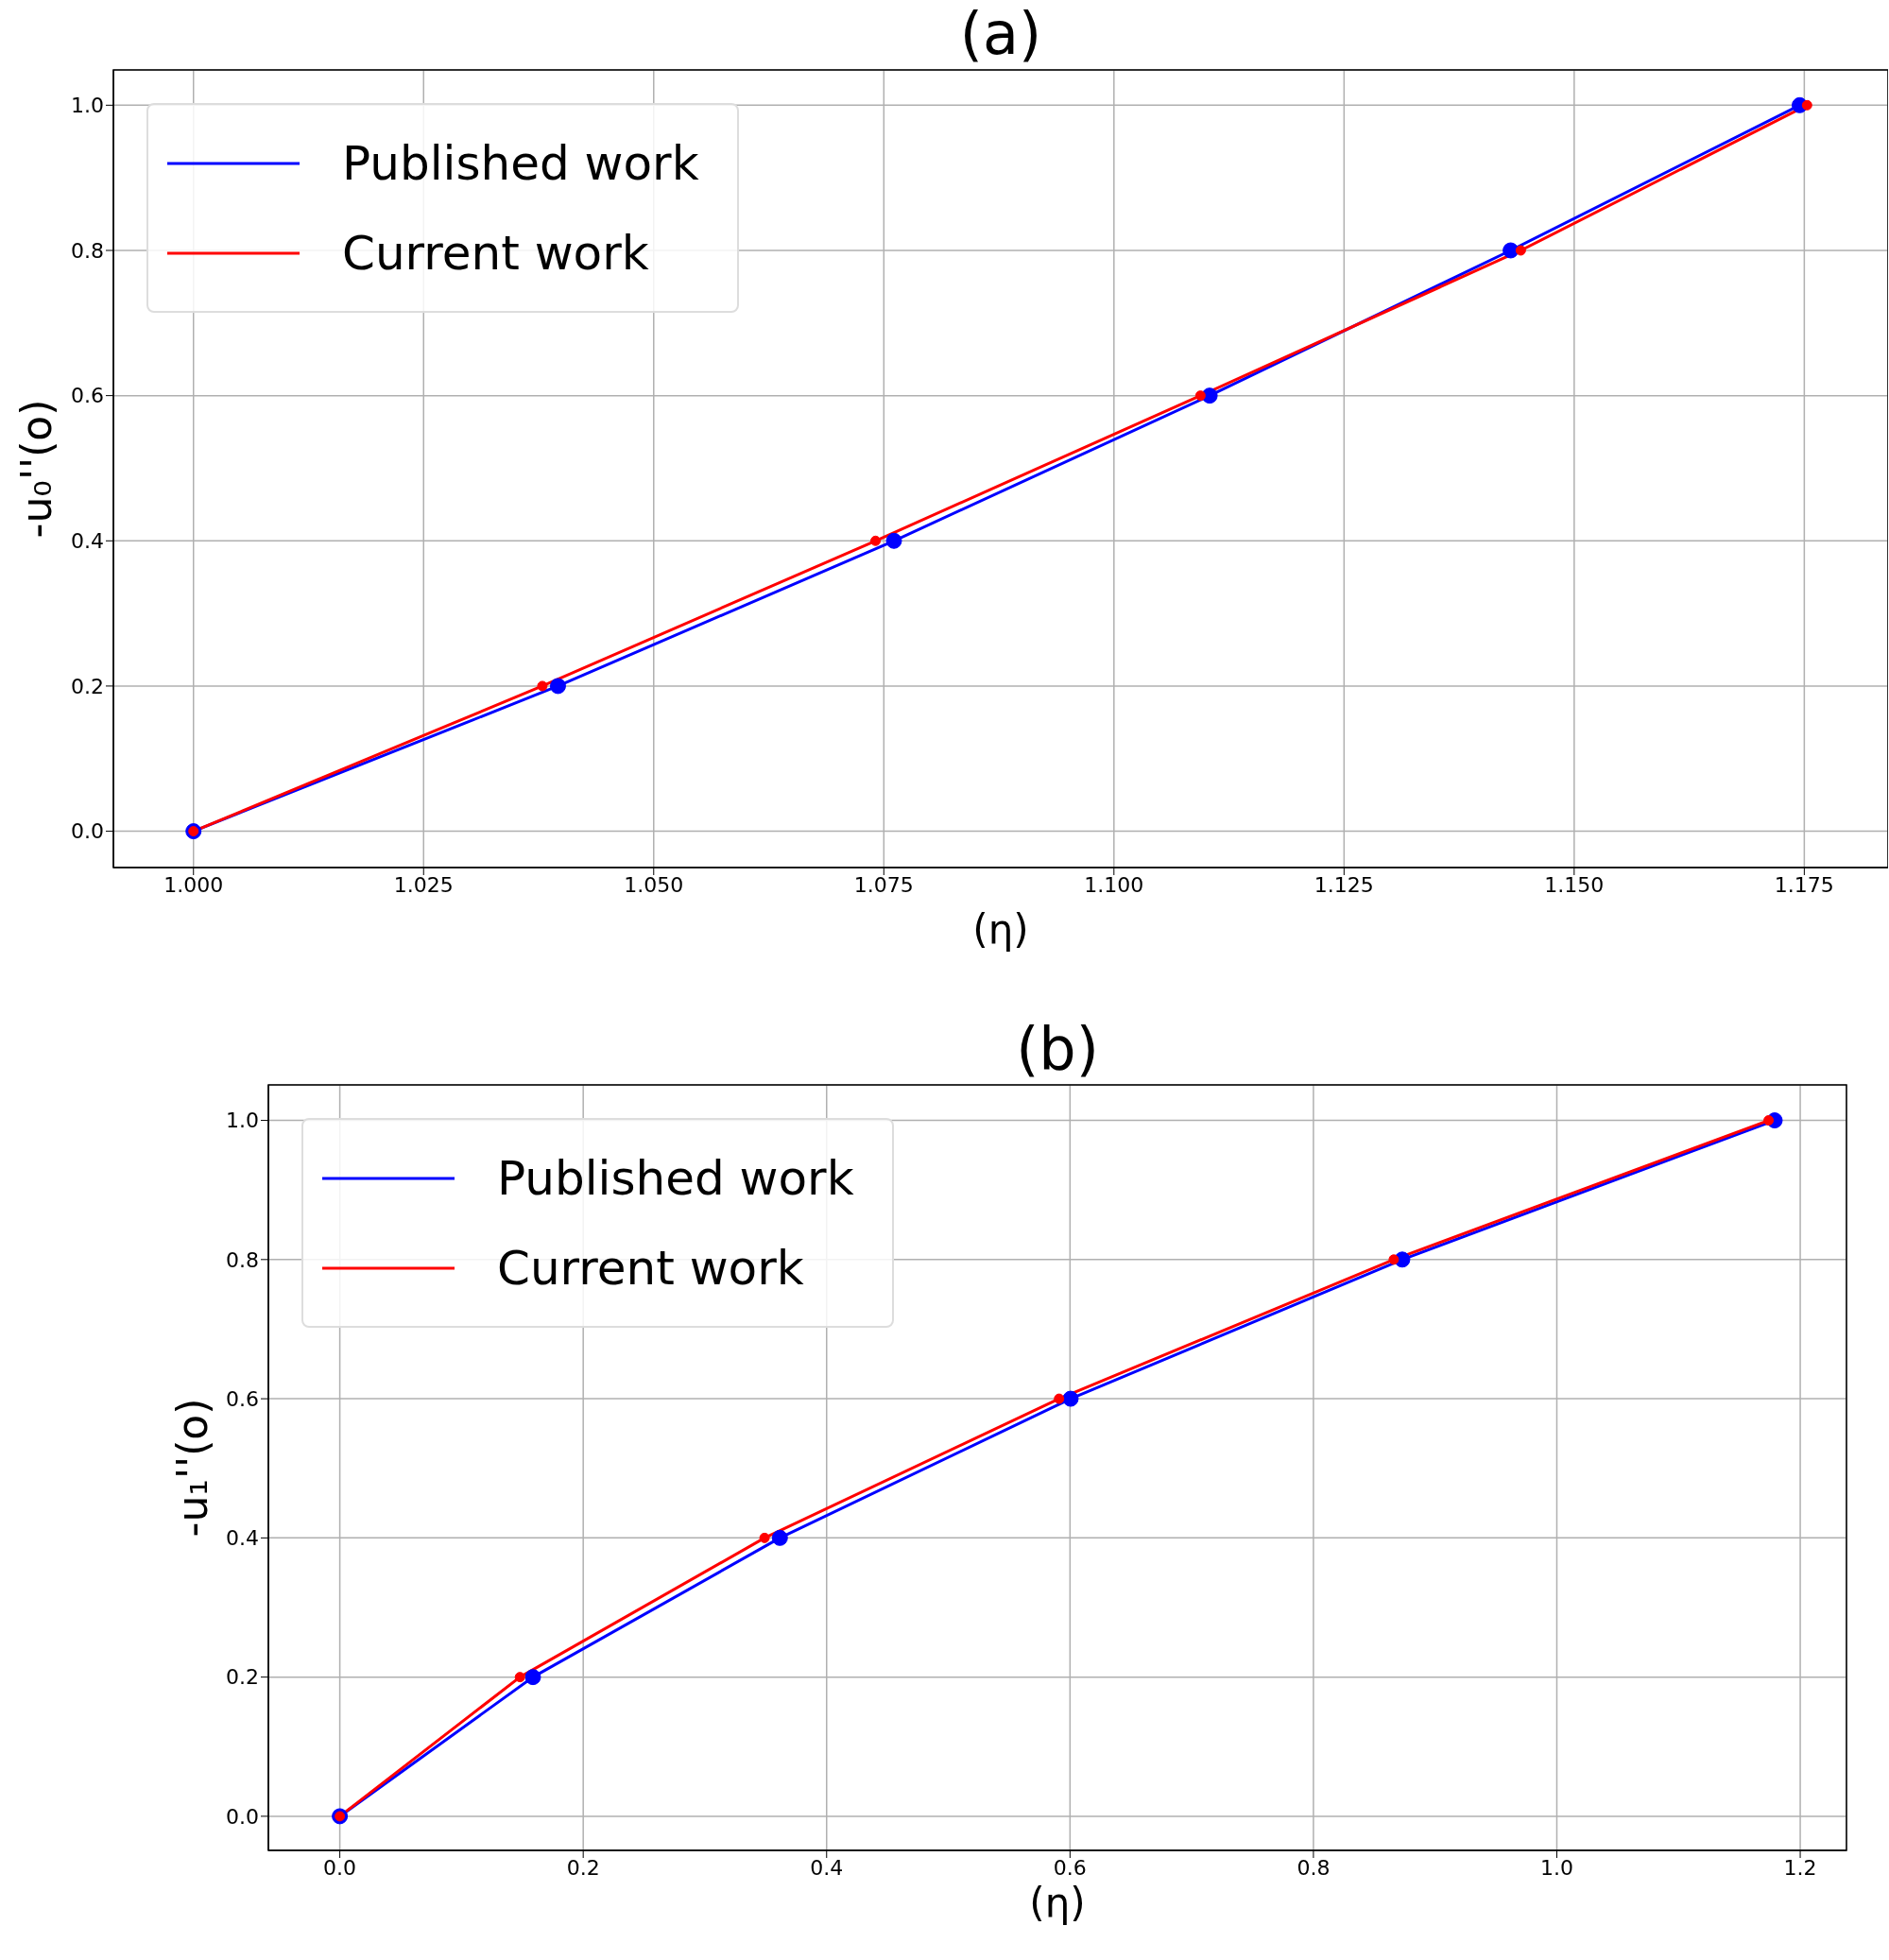  Describe the element at coordinates (1800, 1867) in the screenshot. I see `x-tick-label: 1.2` at that location.